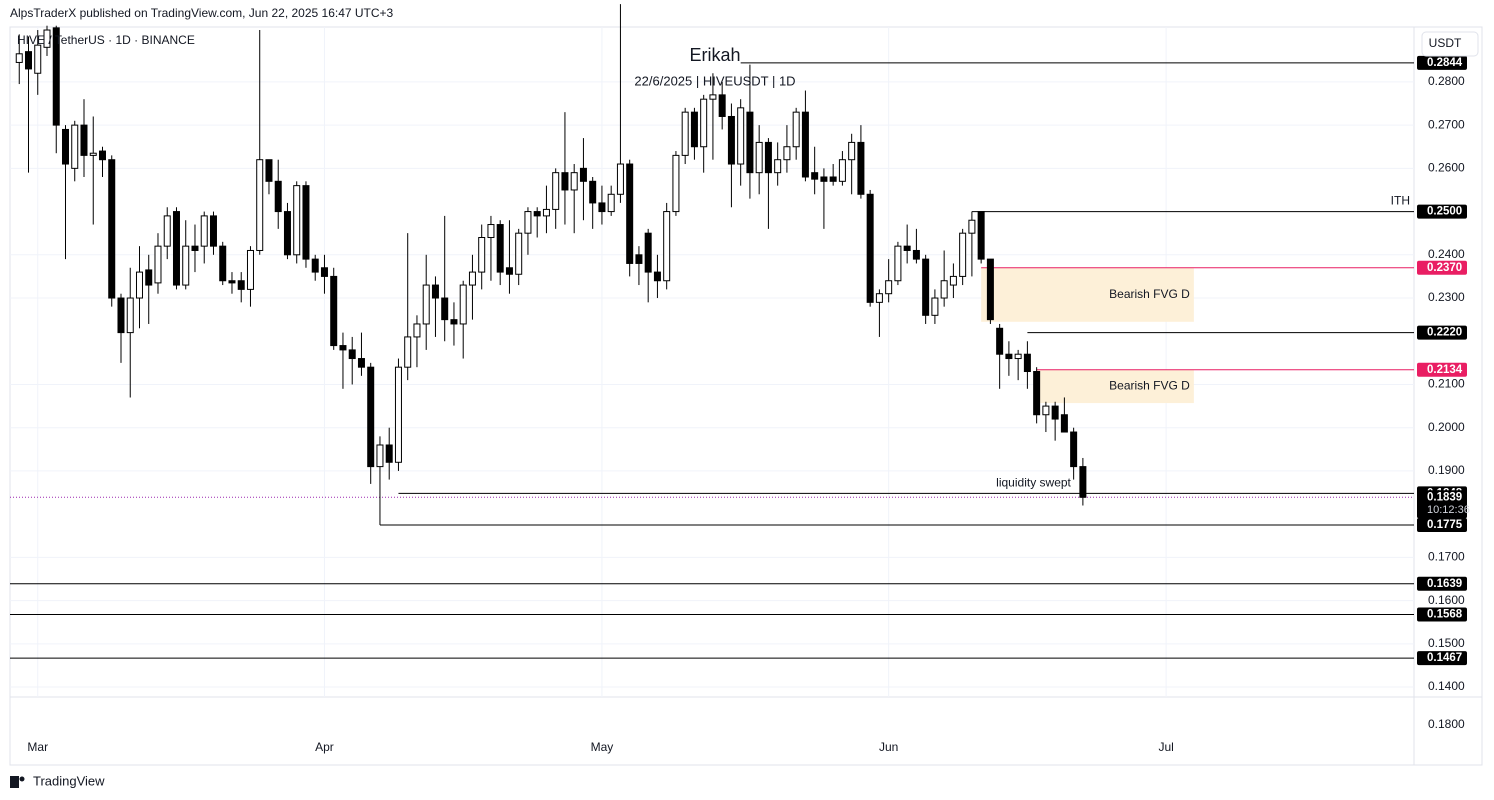 The height and width of the screenshot is (800, 1494). Describe the element at coordinates (37, 747) in the screenshot. I see `x-tick-label: Mar` at that location.